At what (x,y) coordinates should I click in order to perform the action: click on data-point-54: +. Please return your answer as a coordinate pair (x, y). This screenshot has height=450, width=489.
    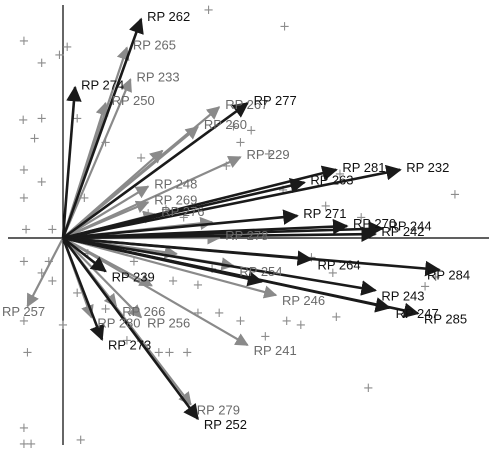
    Looking at the image, I should click on (84, 198).